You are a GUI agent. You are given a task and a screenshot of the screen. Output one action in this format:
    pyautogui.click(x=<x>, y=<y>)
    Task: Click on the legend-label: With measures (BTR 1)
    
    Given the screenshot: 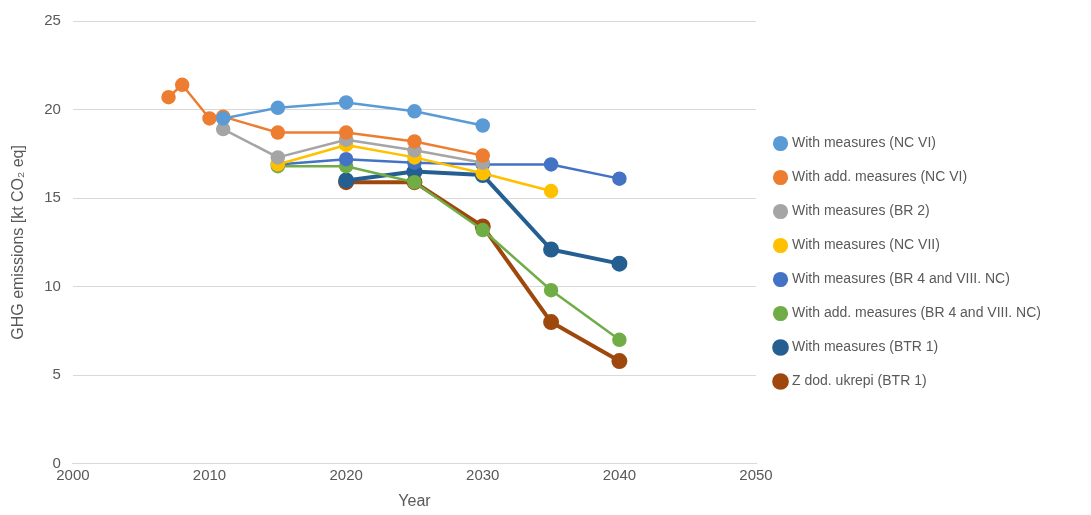 What is the action you would take?
    pyautogui.click(x=865, y=346)
    